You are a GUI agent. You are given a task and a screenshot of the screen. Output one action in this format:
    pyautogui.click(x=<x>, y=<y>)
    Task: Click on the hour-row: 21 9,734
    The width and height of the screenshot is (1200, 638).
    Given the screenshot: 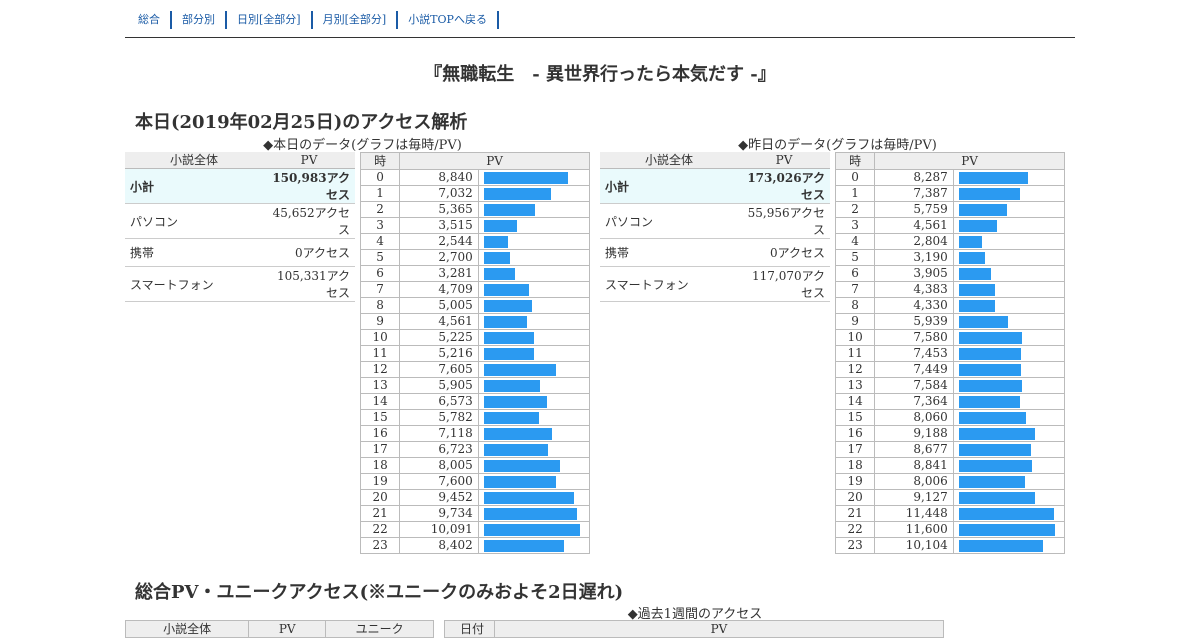 What is the action you would take?
    pyautogui.click(x=475, y=513)
    